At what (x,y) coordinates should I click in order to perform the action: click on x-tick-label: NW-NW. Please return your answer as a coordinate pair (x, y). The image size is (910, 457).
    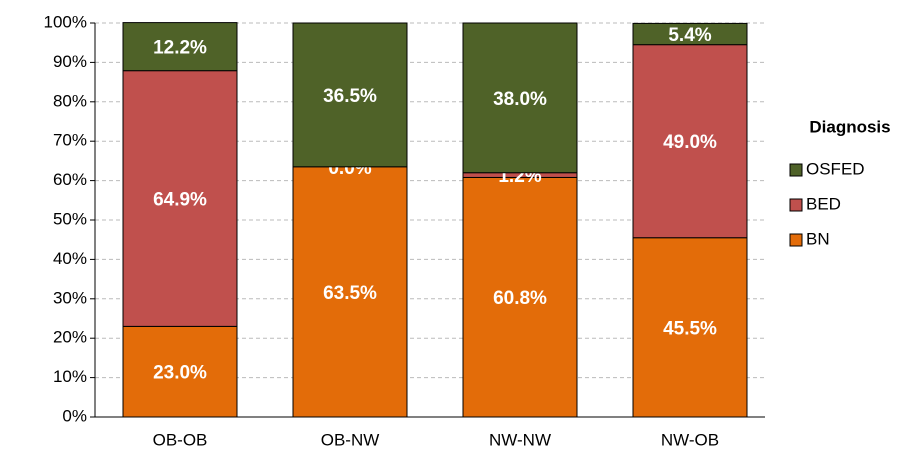
    Looking at the image, I should click on (520, 439).